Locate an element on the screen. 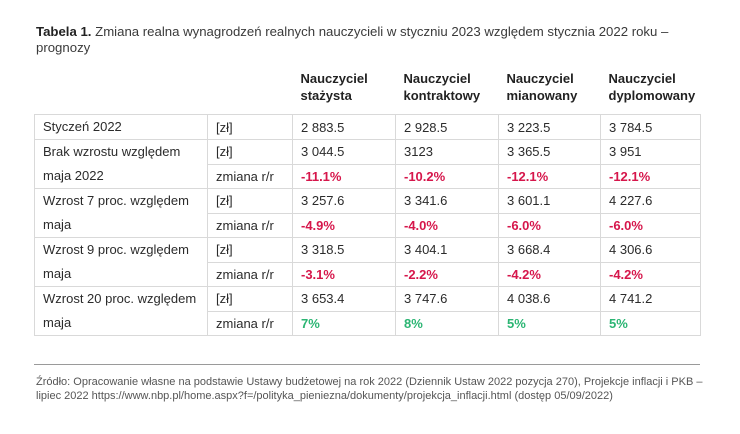  value-cell: 4 227.6 is located at coordinates (650, 201).